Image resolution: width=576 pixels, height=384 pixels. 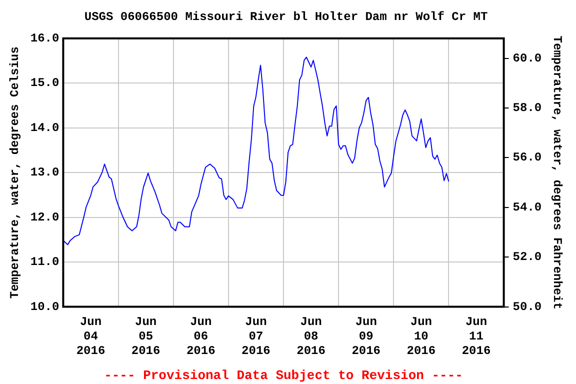 What do you see at coordinates (286, 17) in the screenshot?
I see `chart-title: USGS 06066500 Missouri River bl Holter Dam nr Wolf Cr MT` at bounding box center [286, 17].